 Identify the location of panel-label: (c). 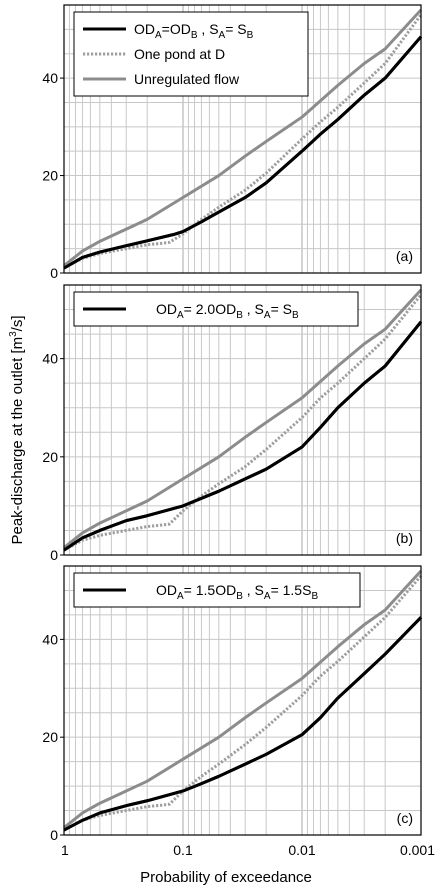
(405, 818).